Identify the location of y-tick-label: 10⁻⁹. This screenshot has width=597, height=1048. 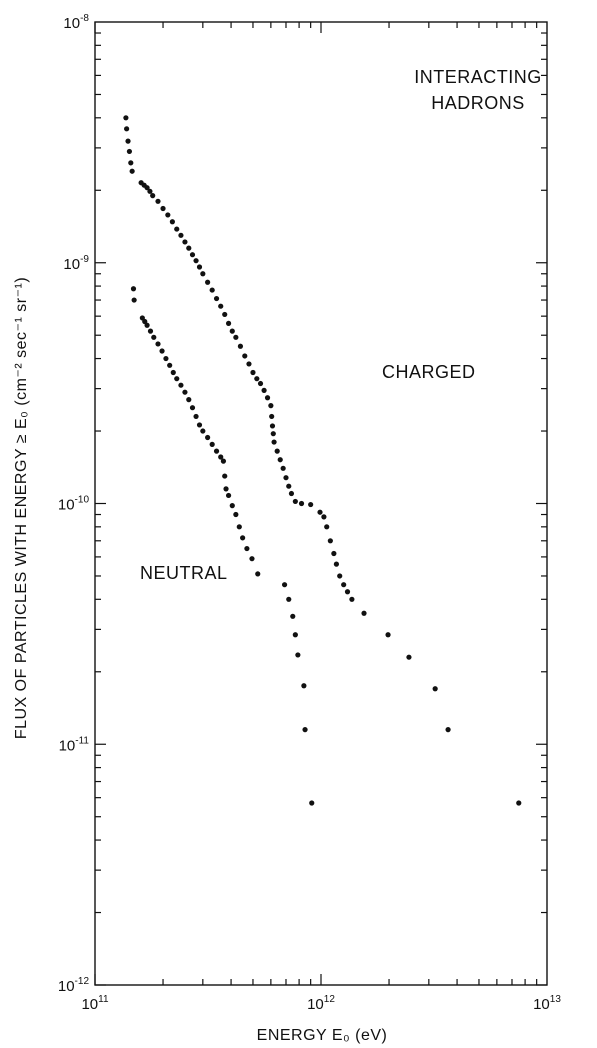
(76, 263).